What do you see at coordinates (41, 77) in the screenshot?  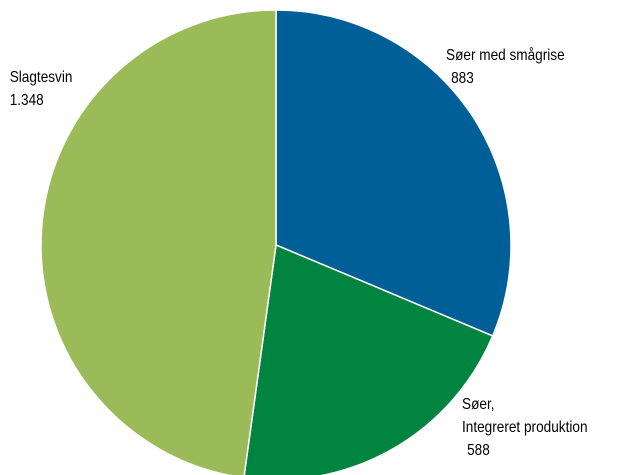 I see `category-label: Slagtesvin` at bounding box center [41, 77].